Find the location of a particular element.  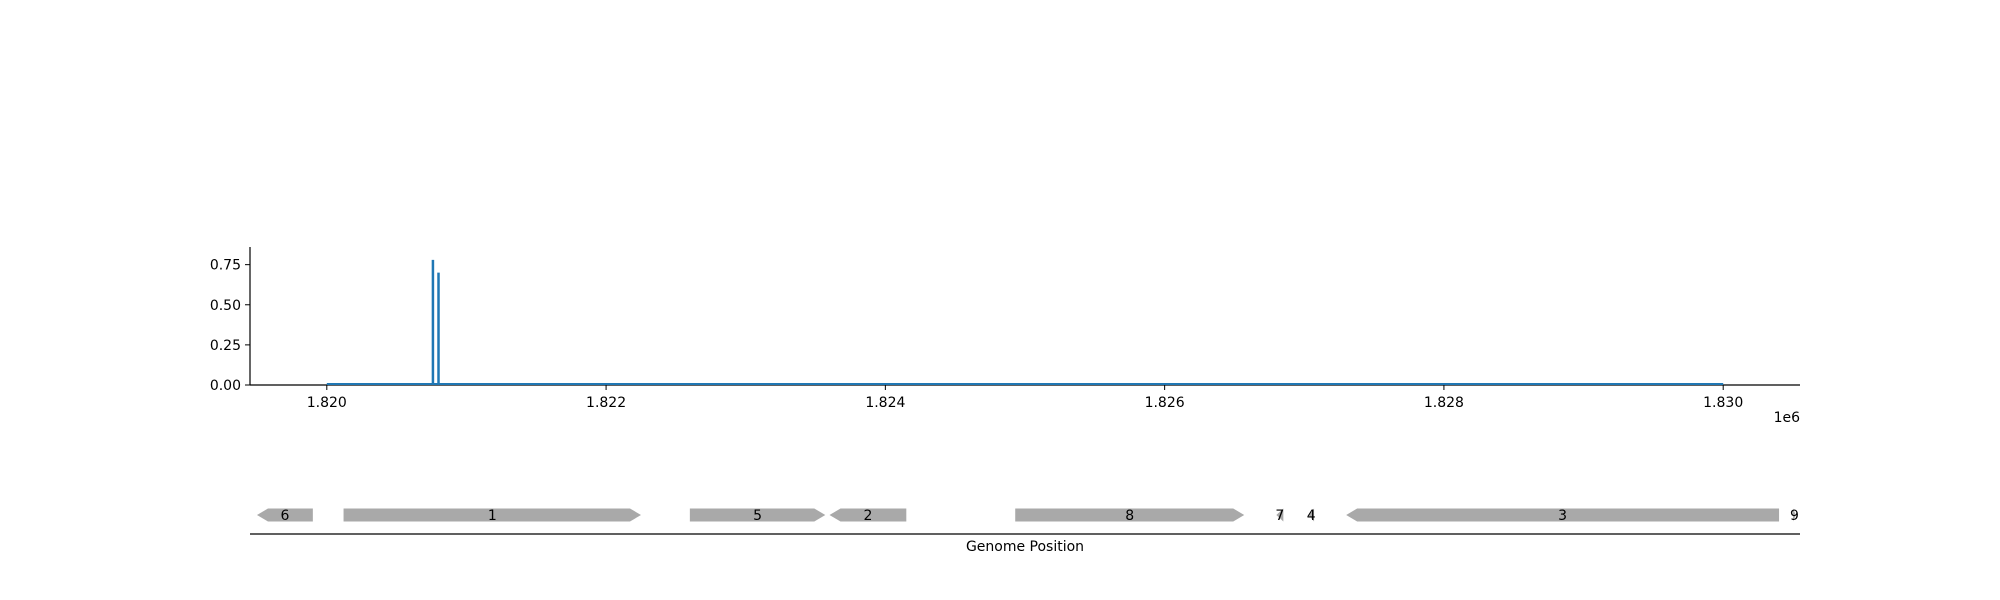

gene-label: 6 is located at coordinates (284, 516).